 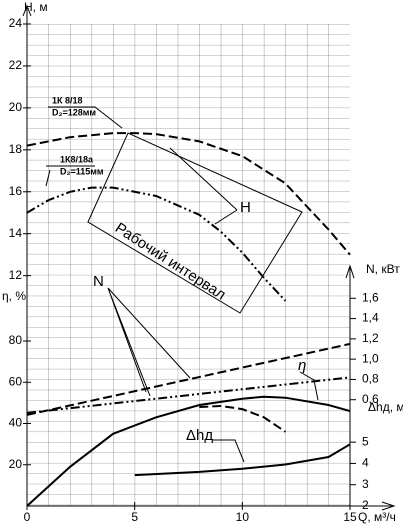 I want to click on annotation: Δhд, so click(x=199, y=435).